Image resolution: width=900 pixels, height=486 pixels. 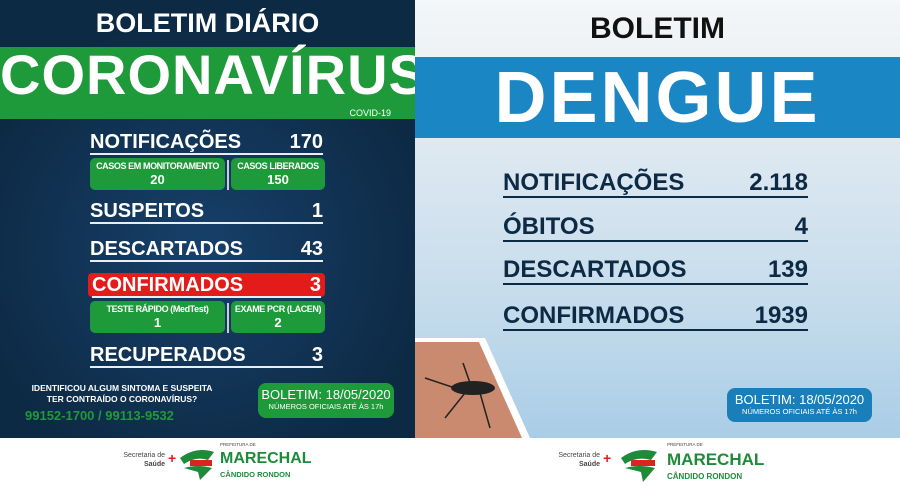 I want to click on monitoramento-box: CASOS EM MONITORAMENTO 20, so click(x=157, y=174).